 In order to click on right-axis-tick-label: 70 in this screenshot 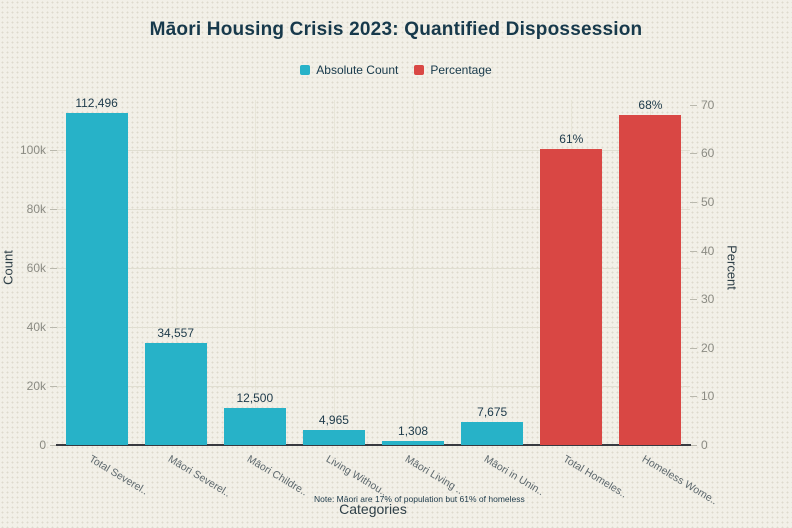, I will do `click(708, 104)`.